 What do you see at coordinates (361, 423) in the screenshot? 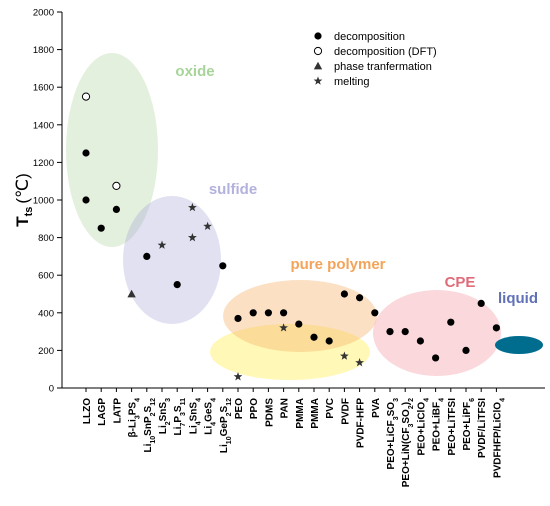
I see `x-tick-label-pvdf-hfp: PVDF-HFP` at bounding box center [361, 423].